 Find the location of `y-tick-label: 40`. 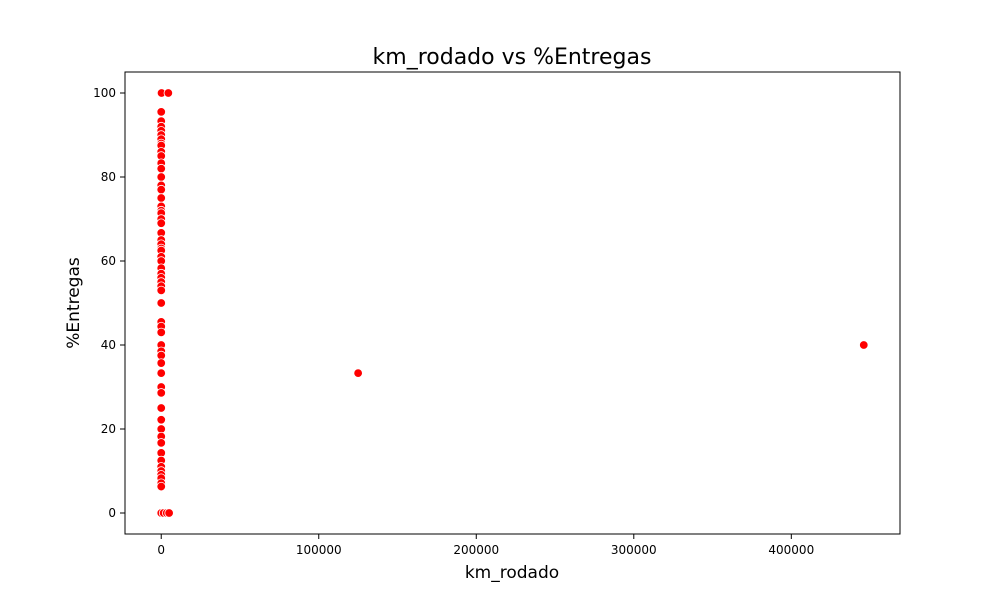

y-tick-label: 40 is located at coordinates (108, 345).